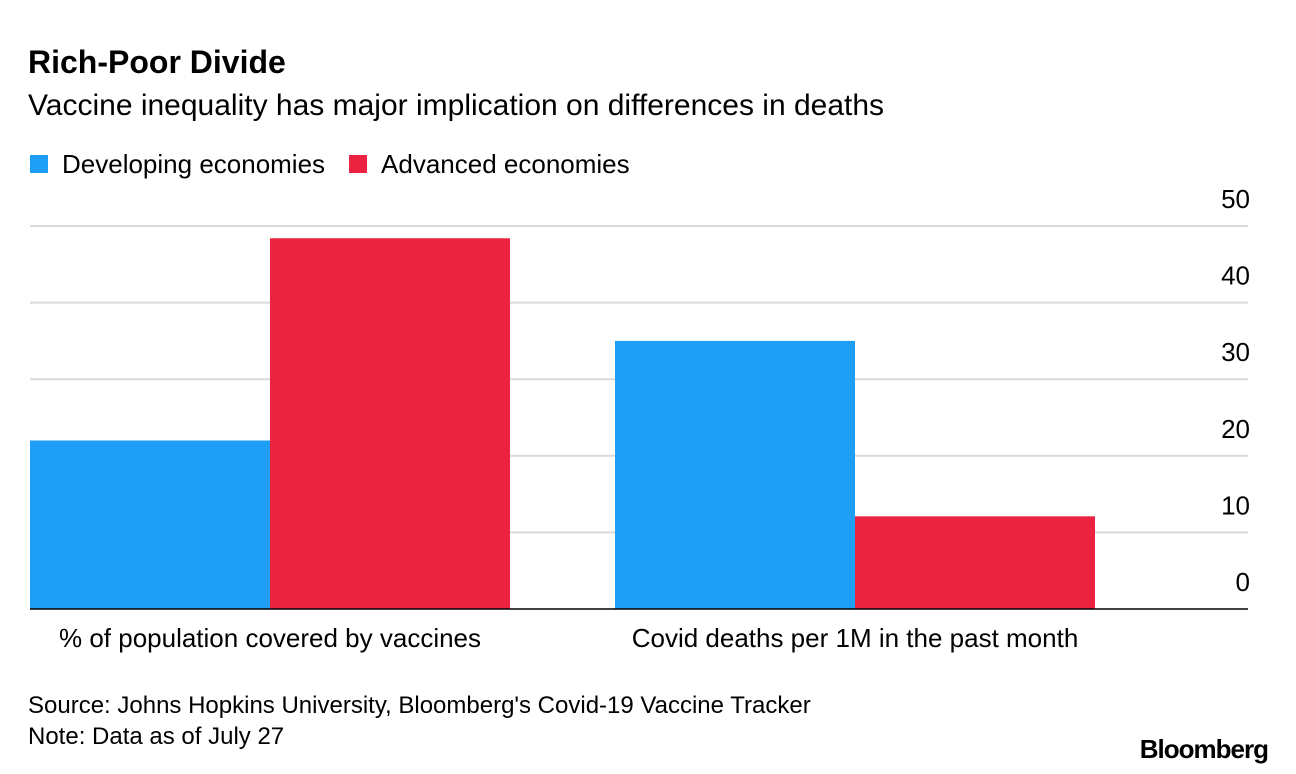 The image size is (1296, 774). Describe the element at coordinates (1243, 582) in the screenshot. I see `y-tick-label: 0` at that location.